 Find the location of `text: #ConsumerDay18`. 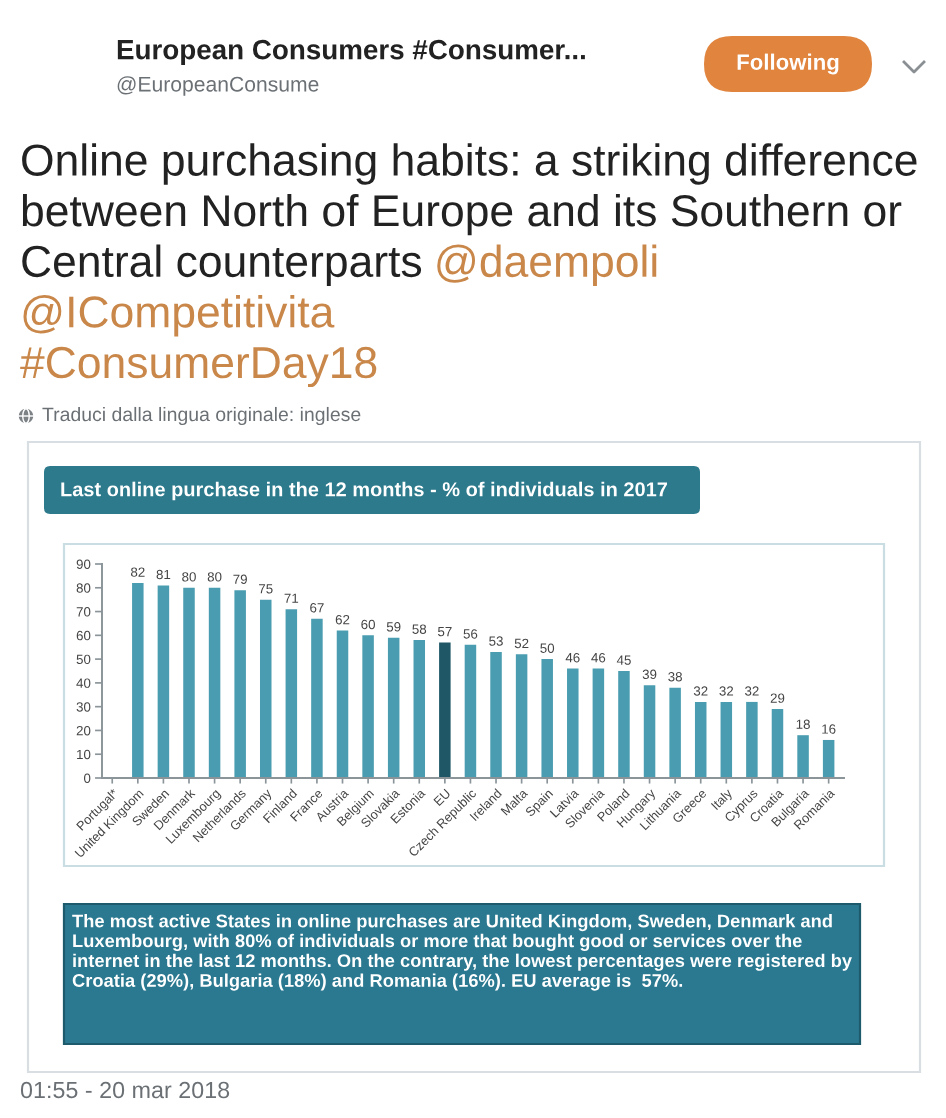

text: #ConsumerDay18 is located at coordinates (198, 367).